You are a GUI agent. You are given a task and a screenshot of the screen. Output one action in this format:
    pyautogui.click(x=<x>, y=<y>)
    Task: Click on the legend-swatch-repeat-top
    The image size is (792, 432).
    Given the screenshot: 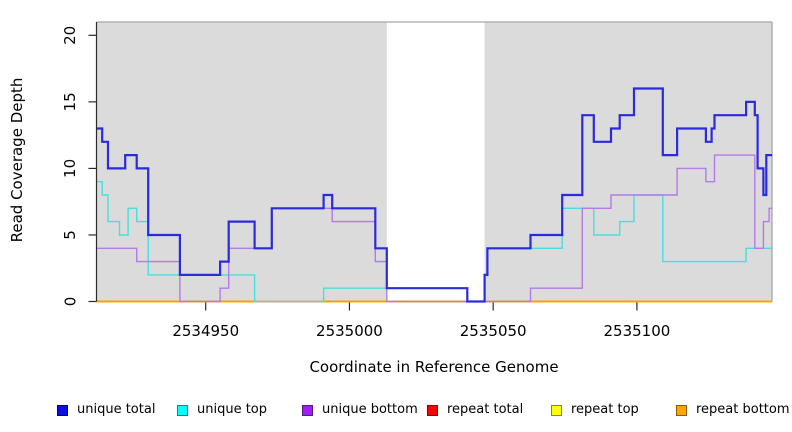 What is the action you would take?
    pyautogui.click(x=556, y=410)
    